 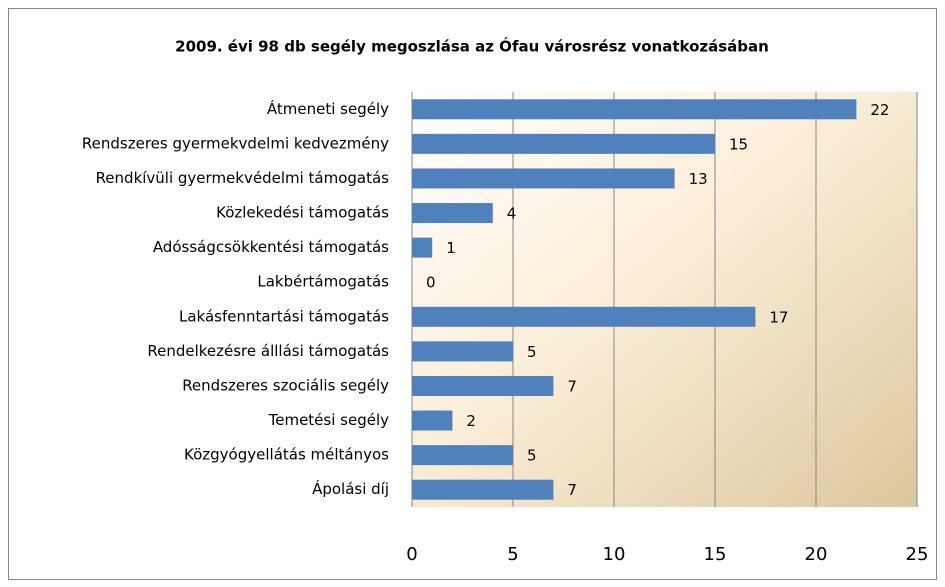 I want to click on value-label: 1, so click(x=451, y=248).